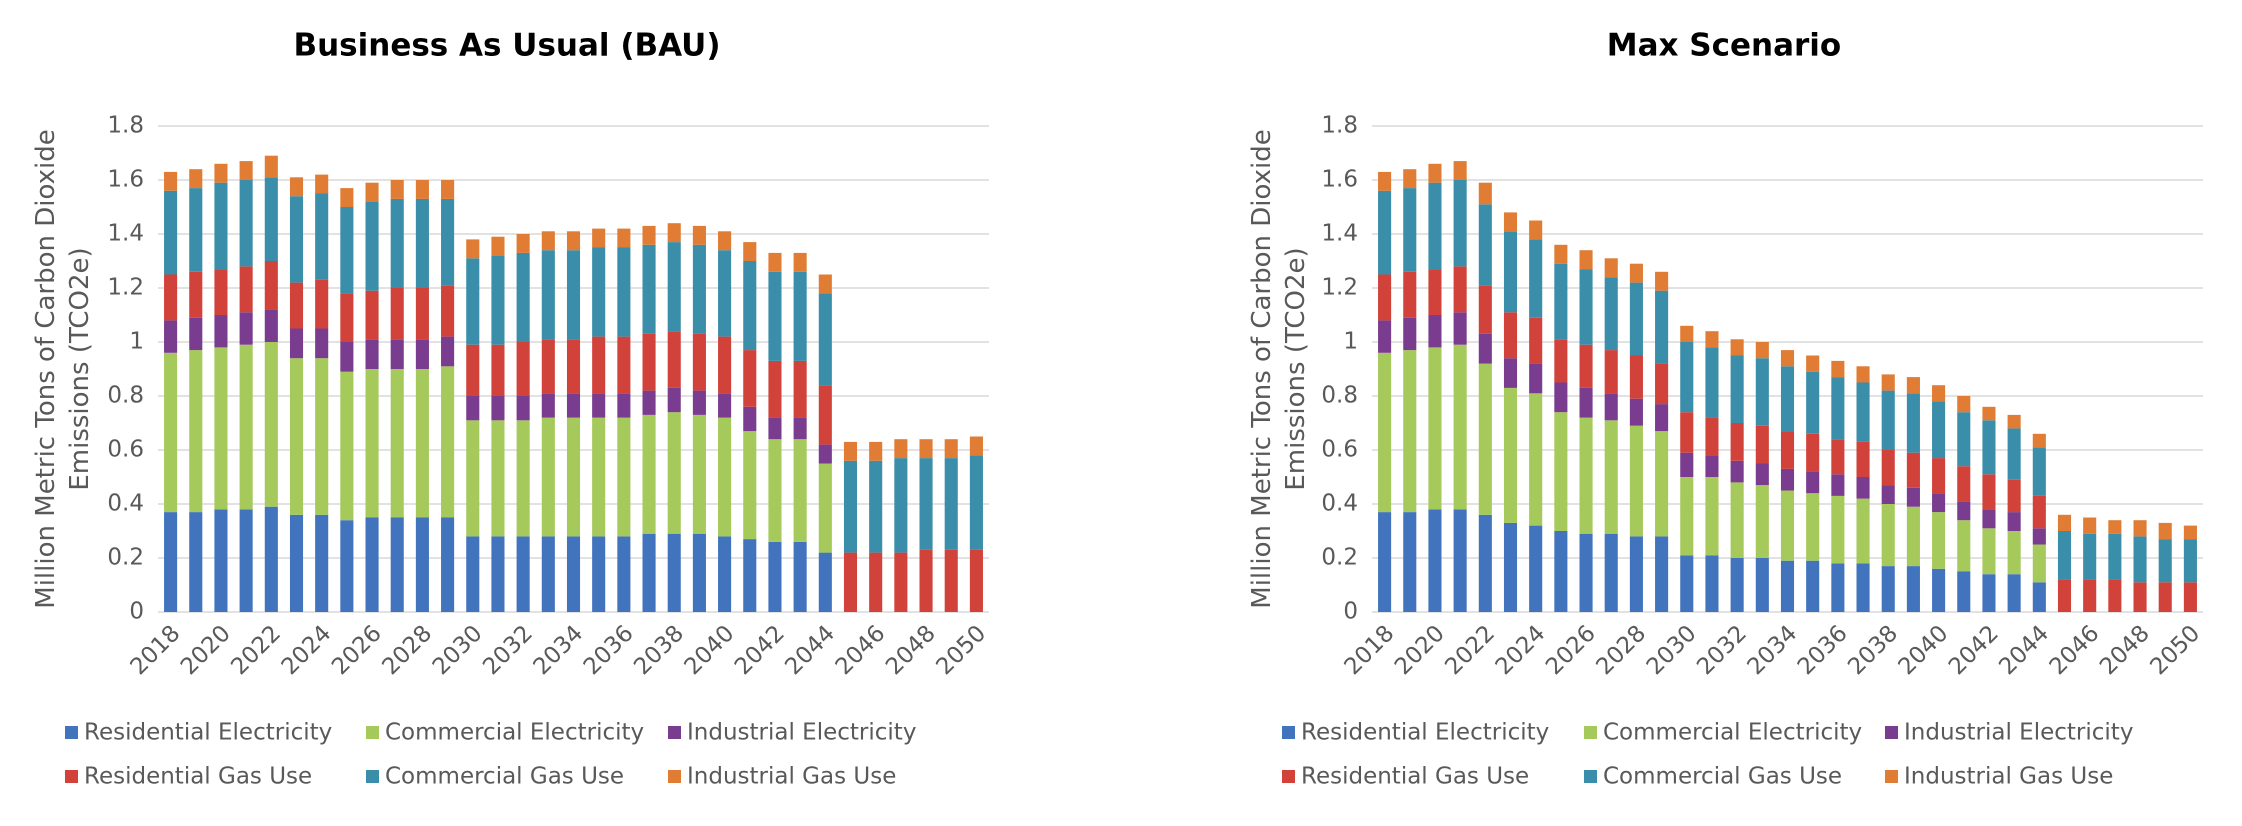  What do you see at coordinates (307, 650) in the screenshot?
I see `x-tick-label: 2024` at bounding box center [307, 650].